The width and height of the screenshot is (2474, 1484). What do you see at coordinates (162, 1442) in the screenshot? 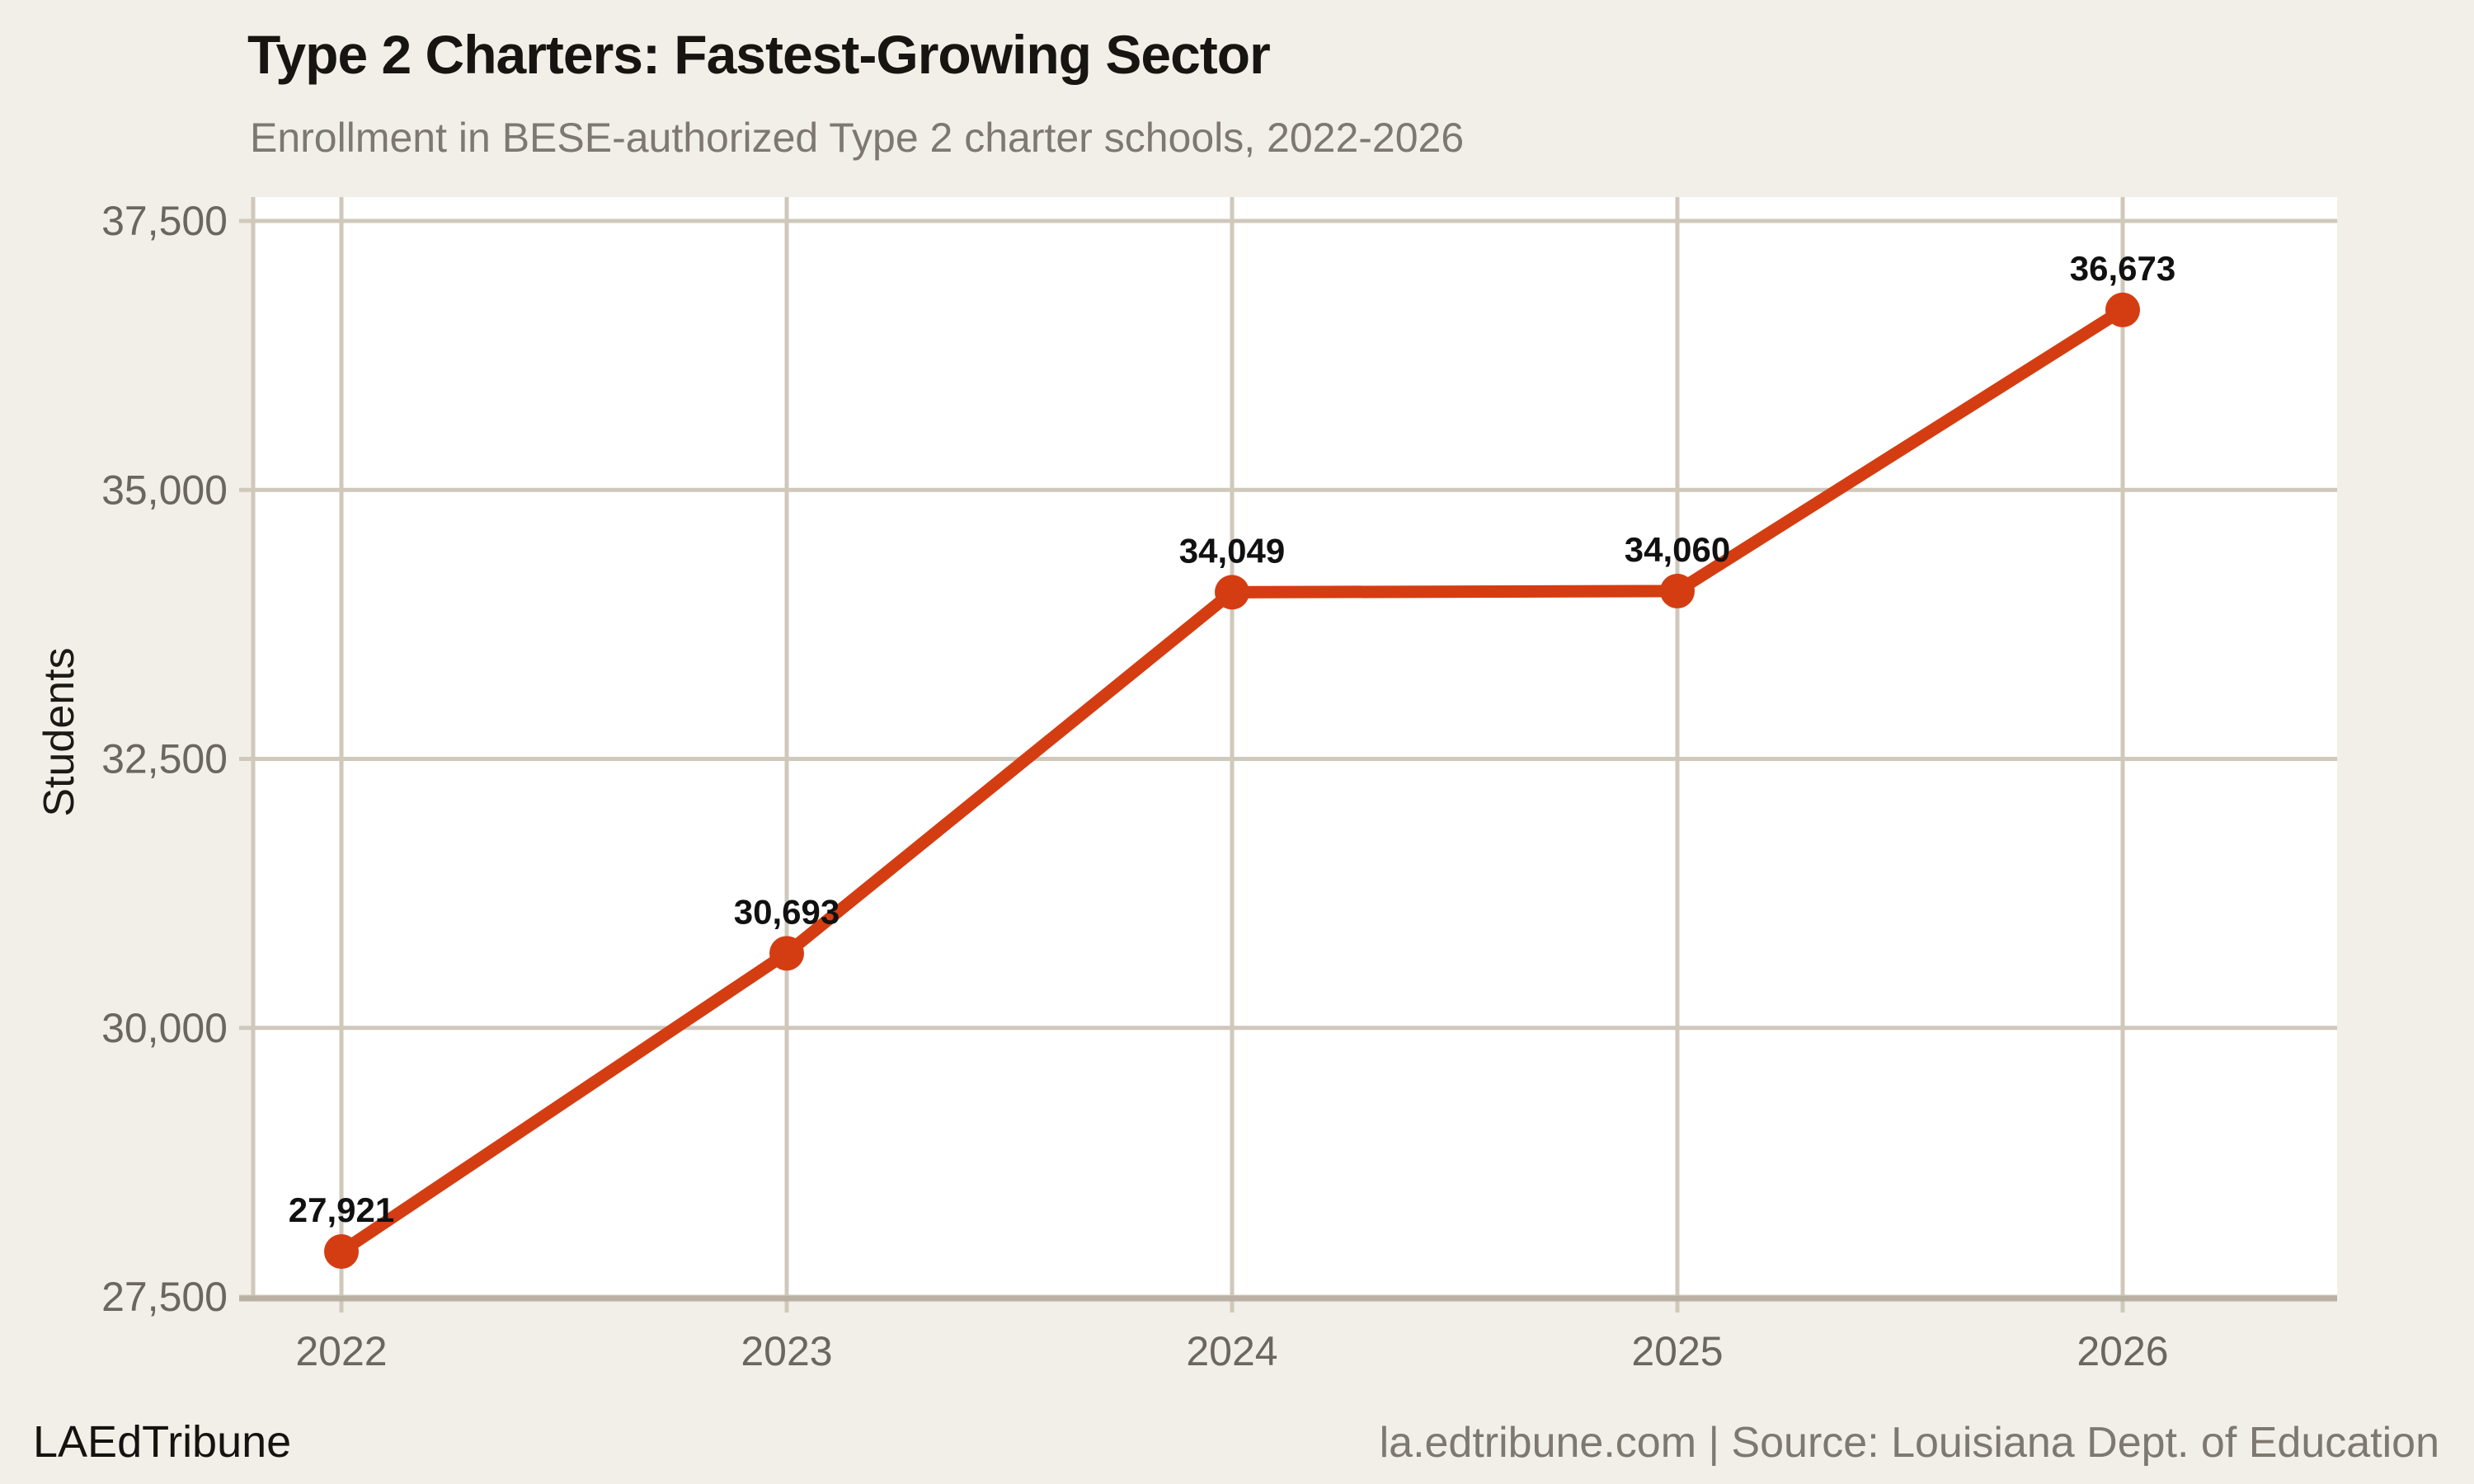
I see `brand-label: LAEdTribune` at bounding box center [162, 1442].